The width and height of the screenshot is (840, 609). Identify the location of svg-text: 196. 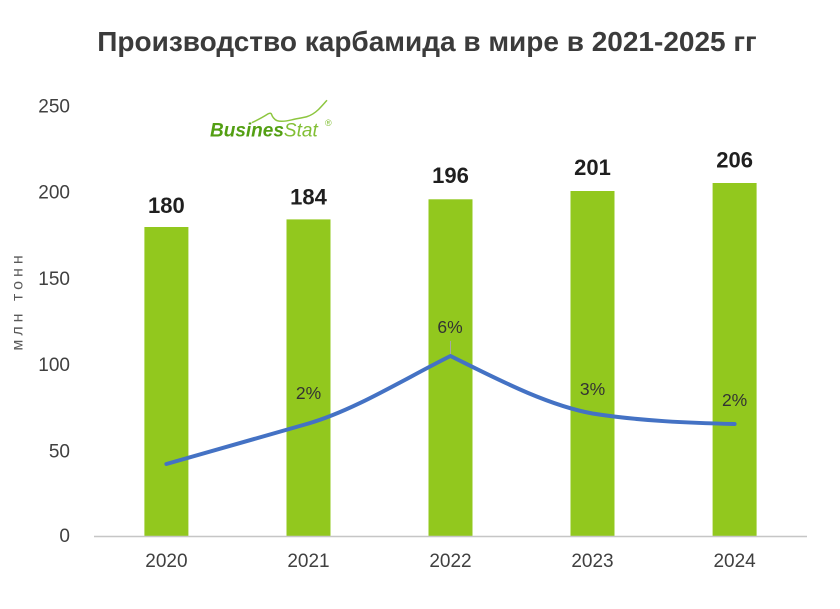
(450, 175).